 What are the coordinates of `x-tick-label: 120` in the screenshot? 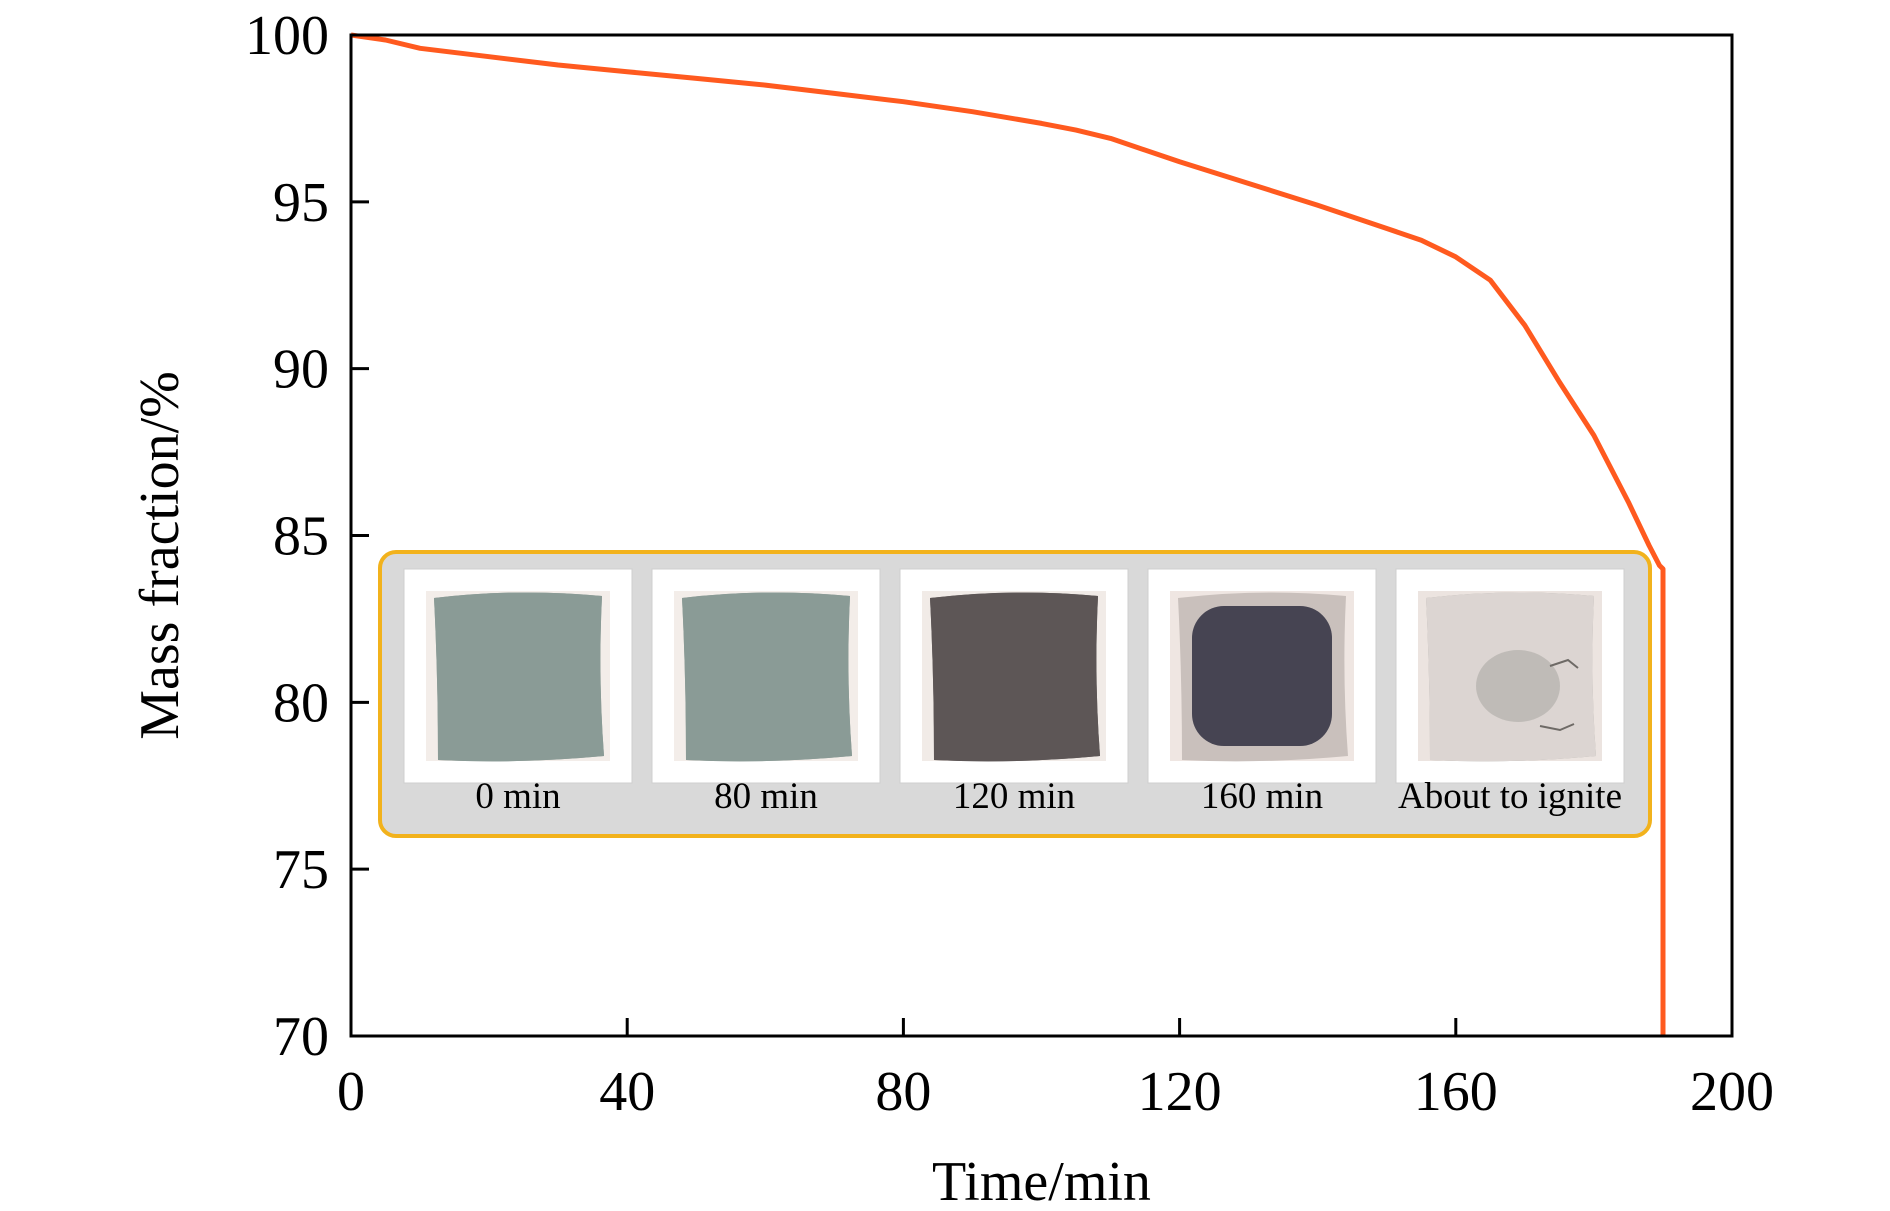 It's located at (1180, 1092).